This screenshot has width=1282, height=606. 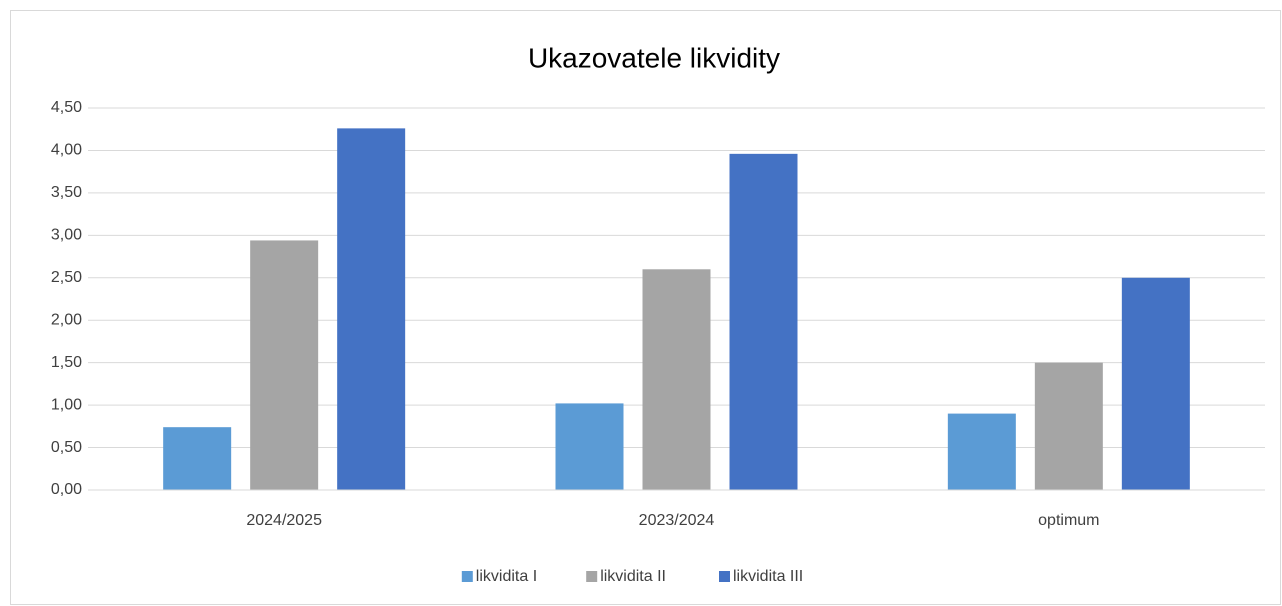 I want to click on y-tick-label: 4,00, so click(x=66, y=150).